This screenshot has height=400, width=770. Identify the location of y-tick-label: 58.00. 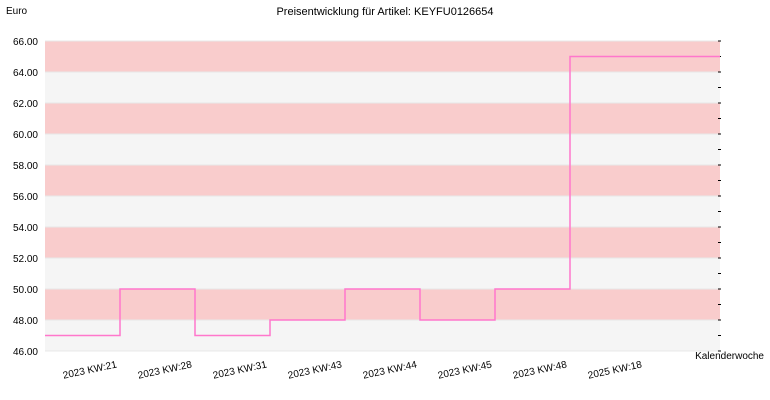
(25, 166).